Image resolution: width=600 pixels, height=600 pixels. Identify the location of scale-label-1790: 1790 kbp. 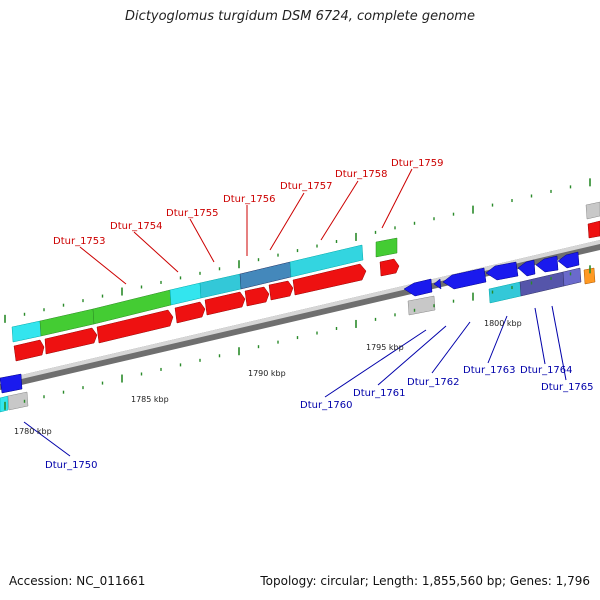
(267, 373).